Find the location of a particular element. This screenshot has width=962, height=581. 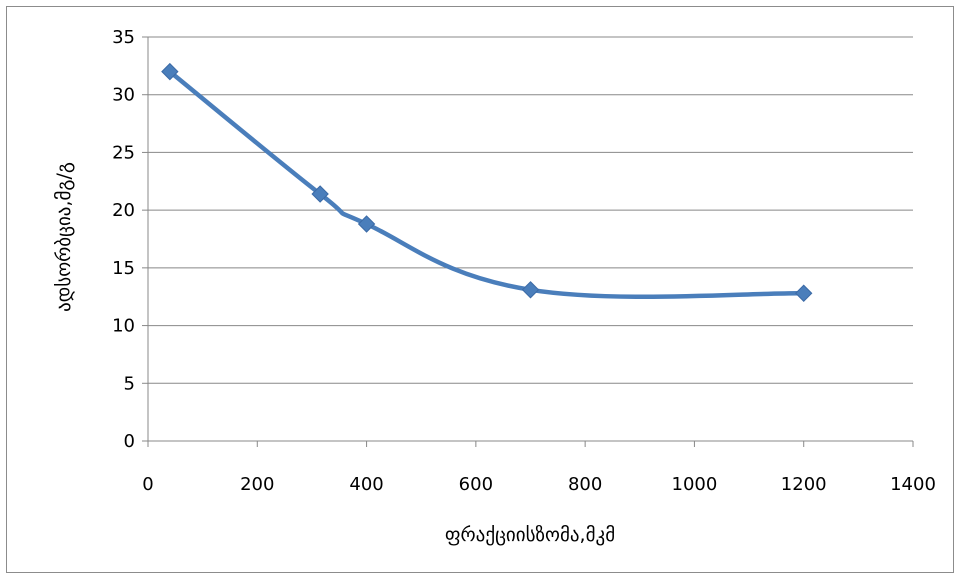

x-tick-label-1400: 1400 is located at coordinates (913, 484).